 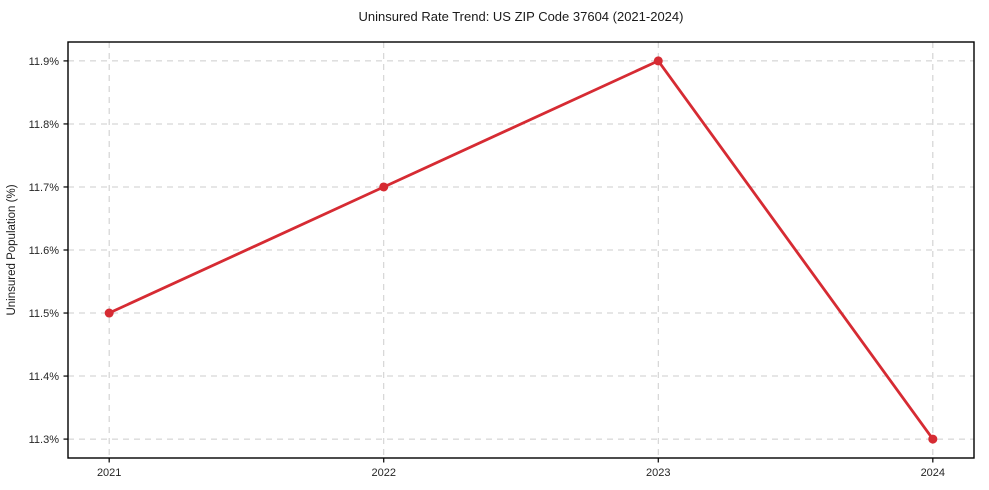 What do you see at coordinates (44, 62) in the screenshot?
I see `y-tick-label: 11.9%` at bounding box center [44, 62].